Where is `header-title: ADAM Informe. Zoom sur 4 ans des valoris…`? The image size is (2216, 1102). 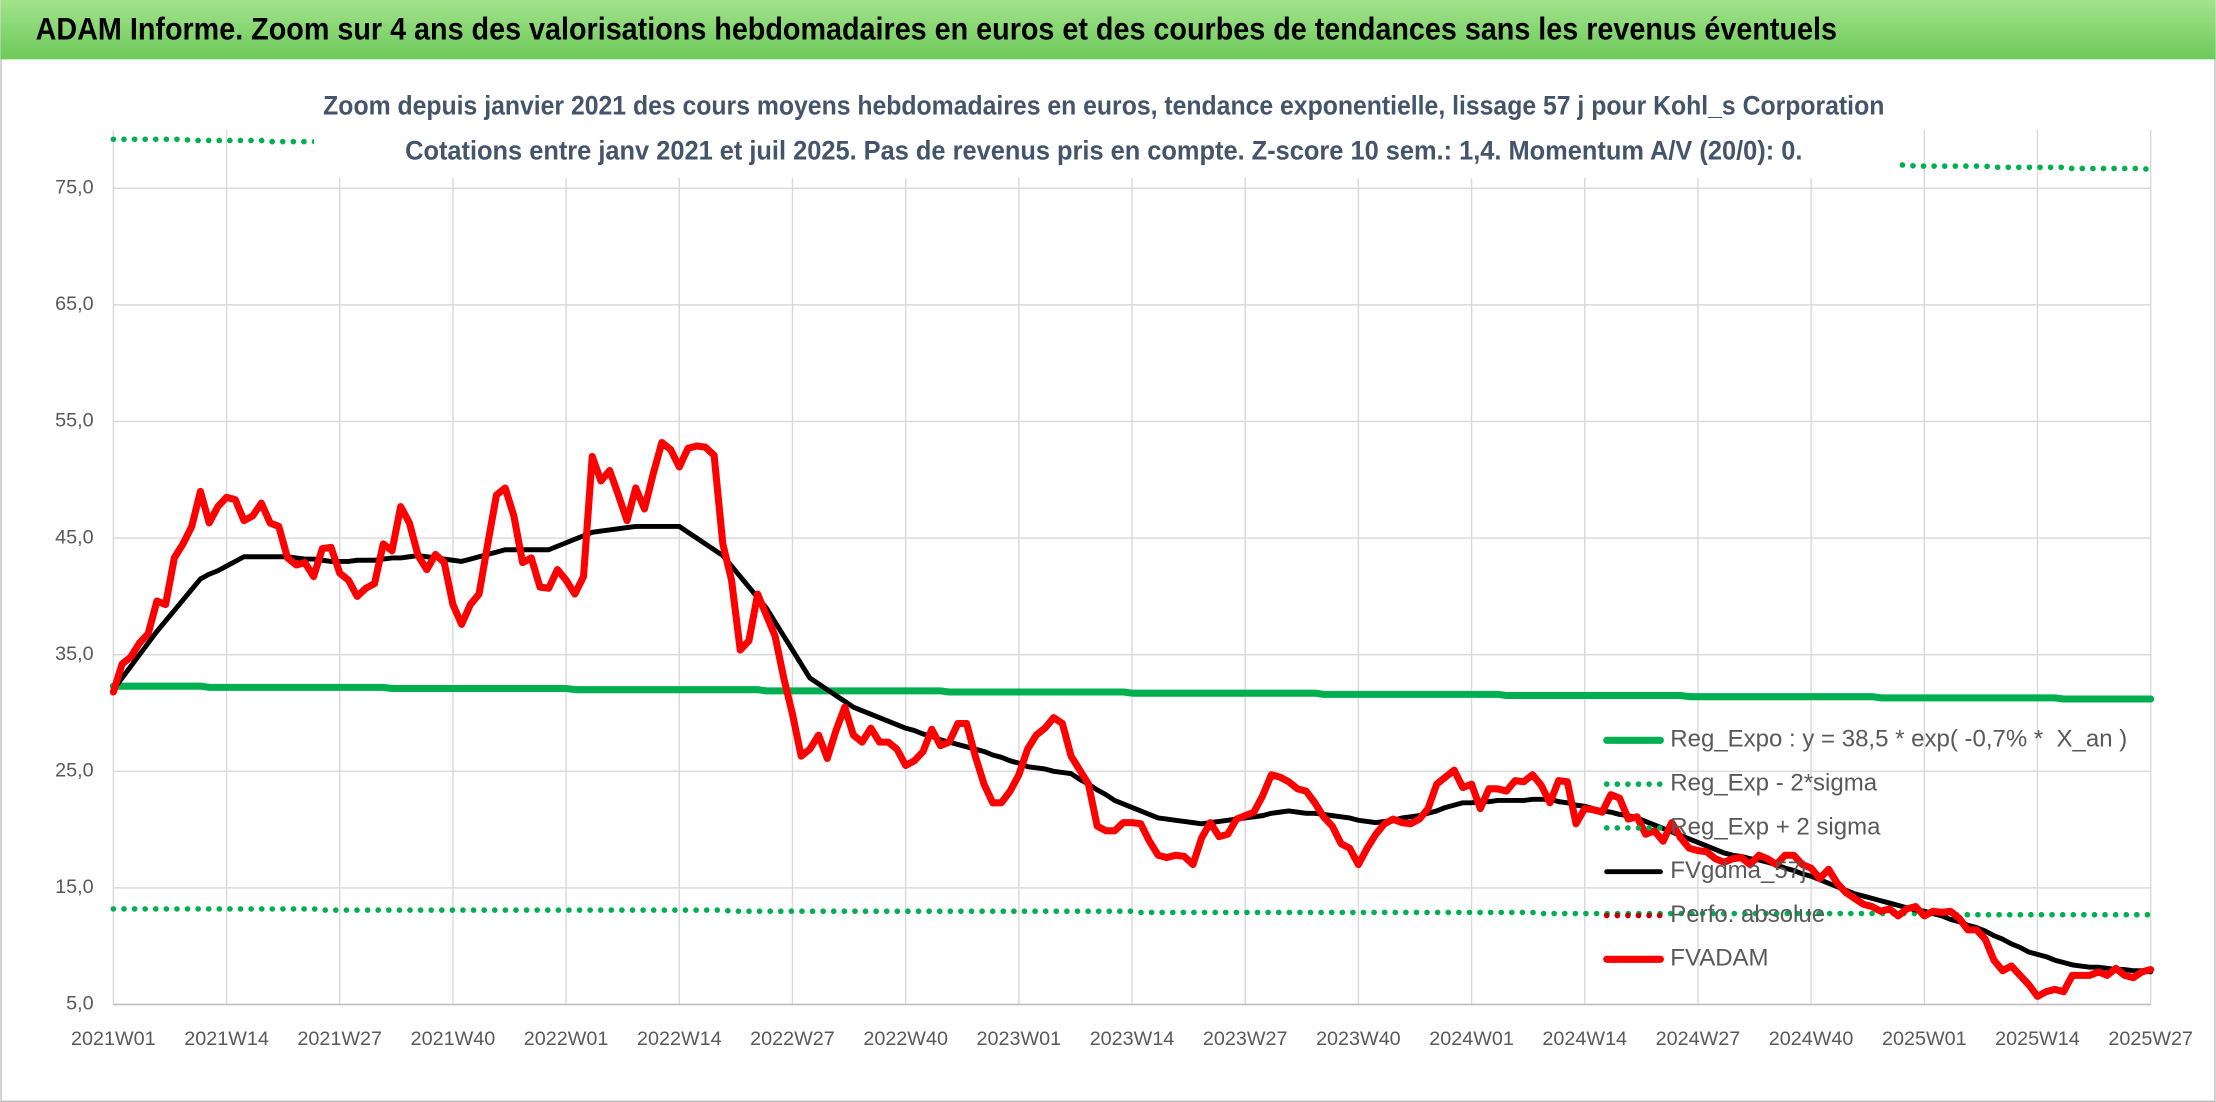
header-title: ADAM Informe. Zoom sur 4 ans des valoris… is located at coordinates (936, 28).